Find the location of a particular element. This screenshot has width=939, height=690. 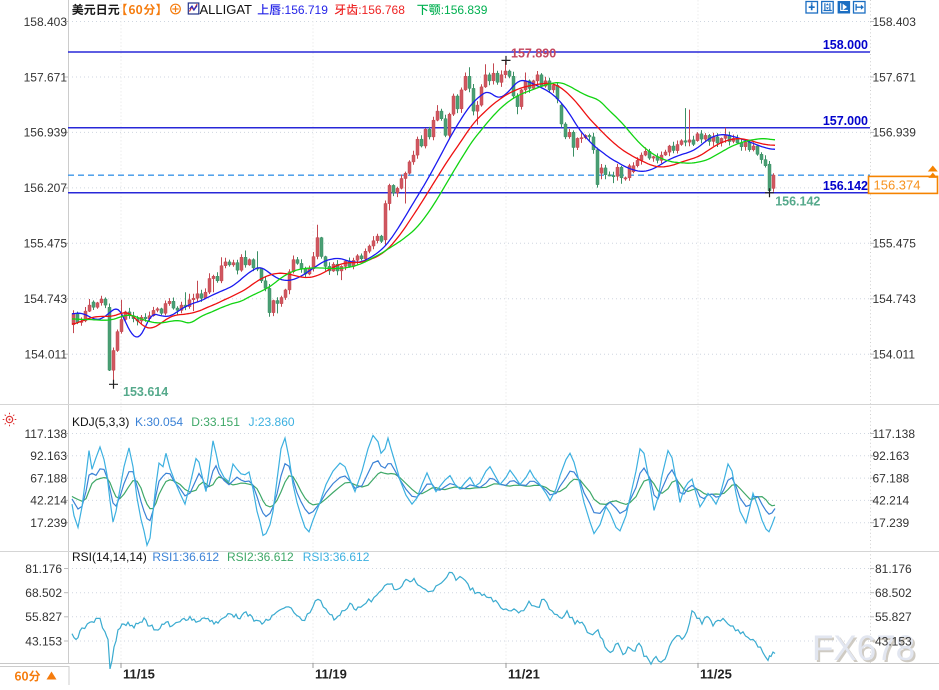

svg-text: 156.207 is located at coordinates (46, 188).